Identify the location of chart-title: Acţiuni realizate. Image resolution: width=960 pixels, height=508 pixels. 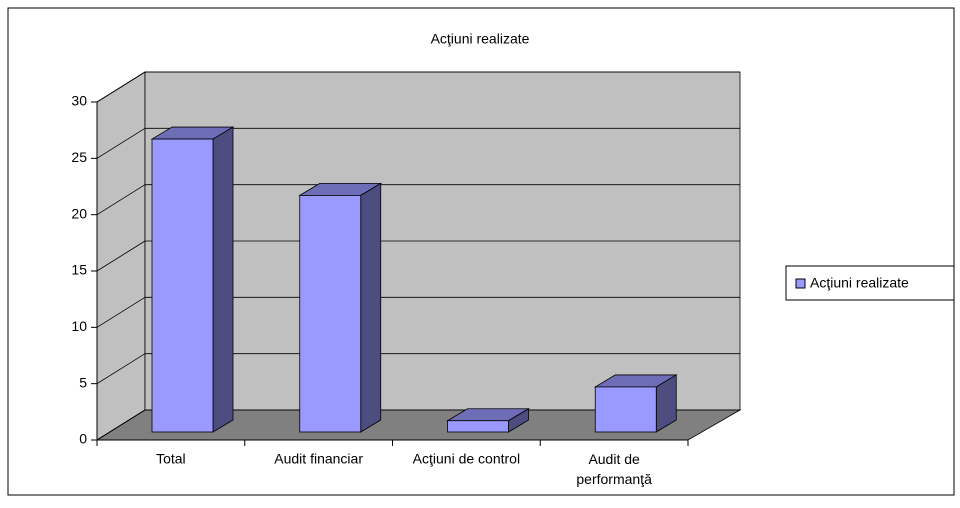
(480, 39).